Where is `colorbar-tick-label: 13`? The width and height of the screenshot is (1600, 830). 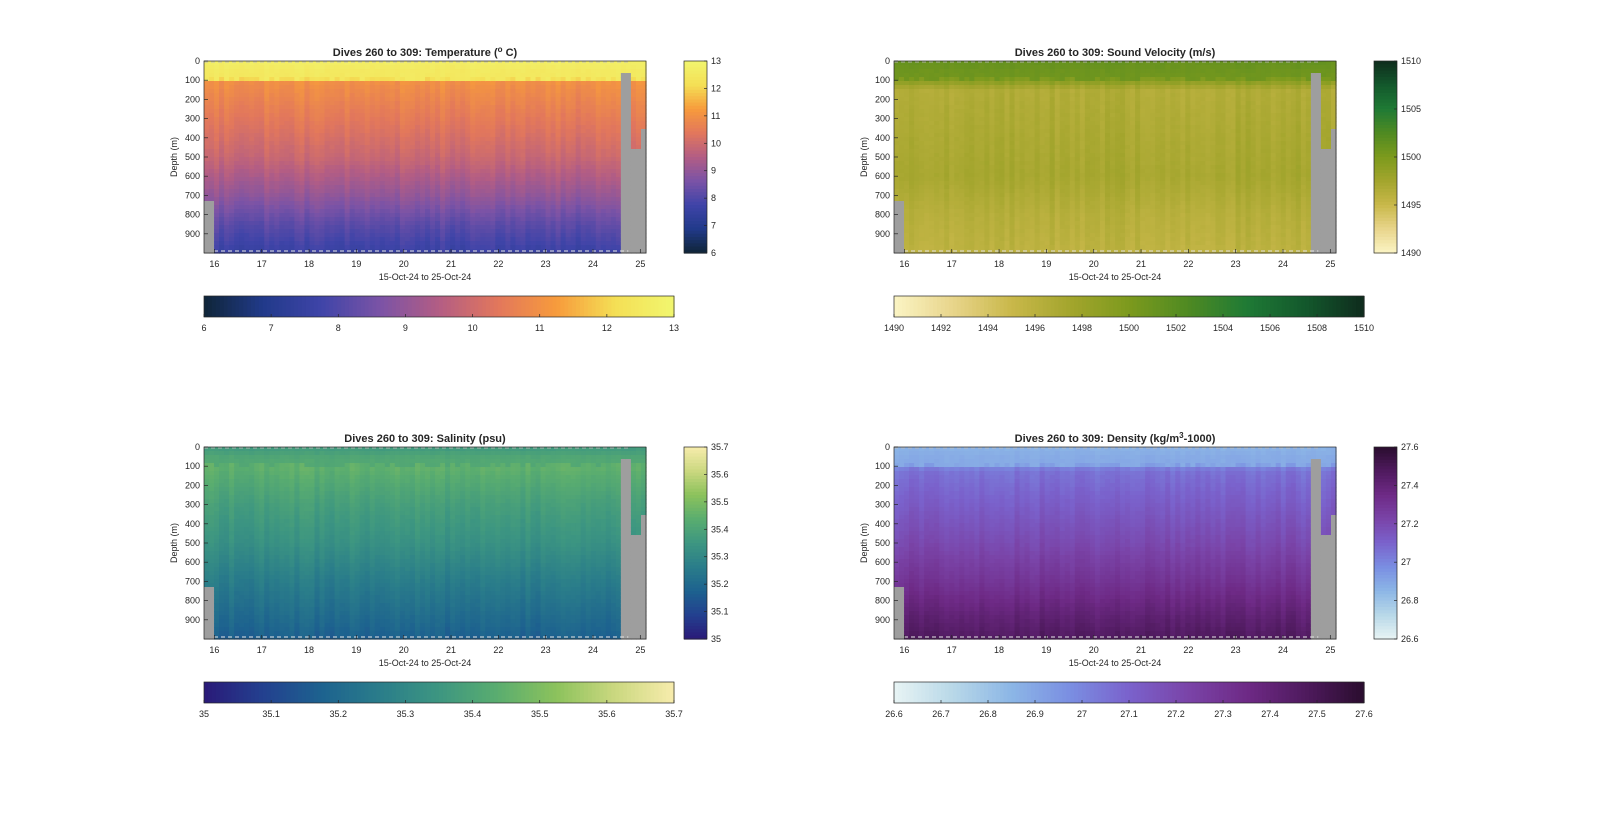
colorbar-tick-label: 13 is located at coordinates (716, 61).